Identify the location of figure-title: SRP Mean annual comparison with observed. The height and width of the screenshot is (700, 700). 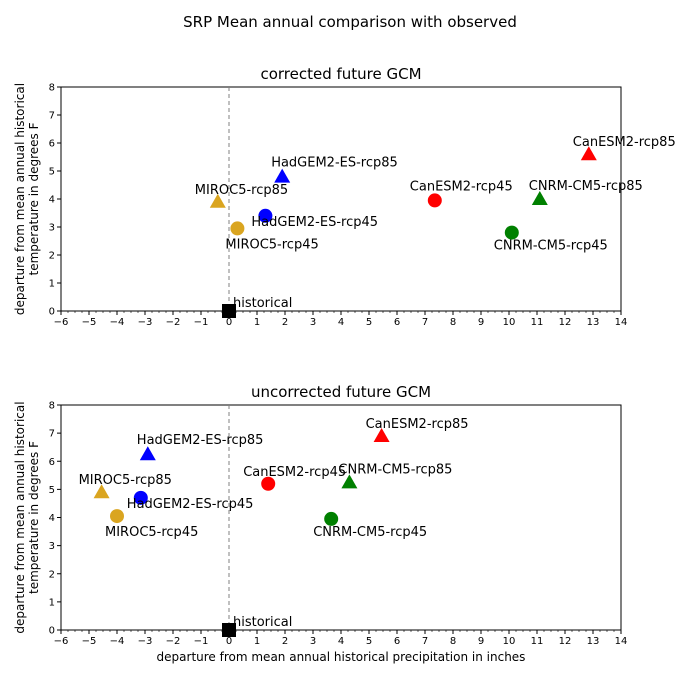
(350, 22).